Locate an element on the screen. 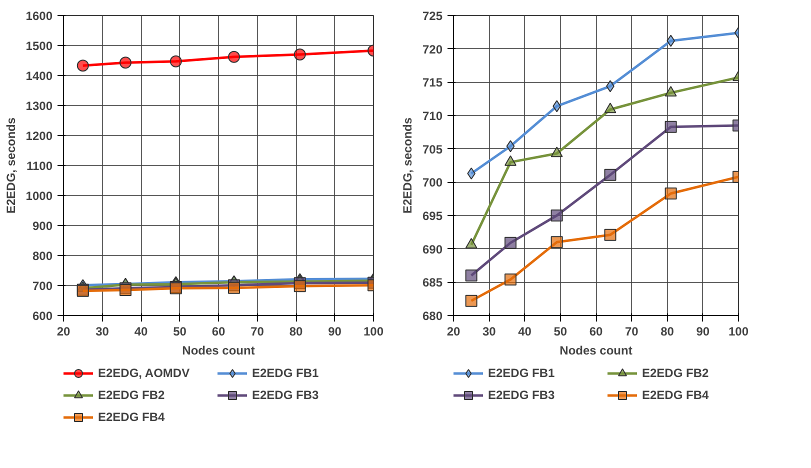 The height and width of the screenshot is (468, 811). y-tick-label: 1500 is located at coordinates (39, 46).